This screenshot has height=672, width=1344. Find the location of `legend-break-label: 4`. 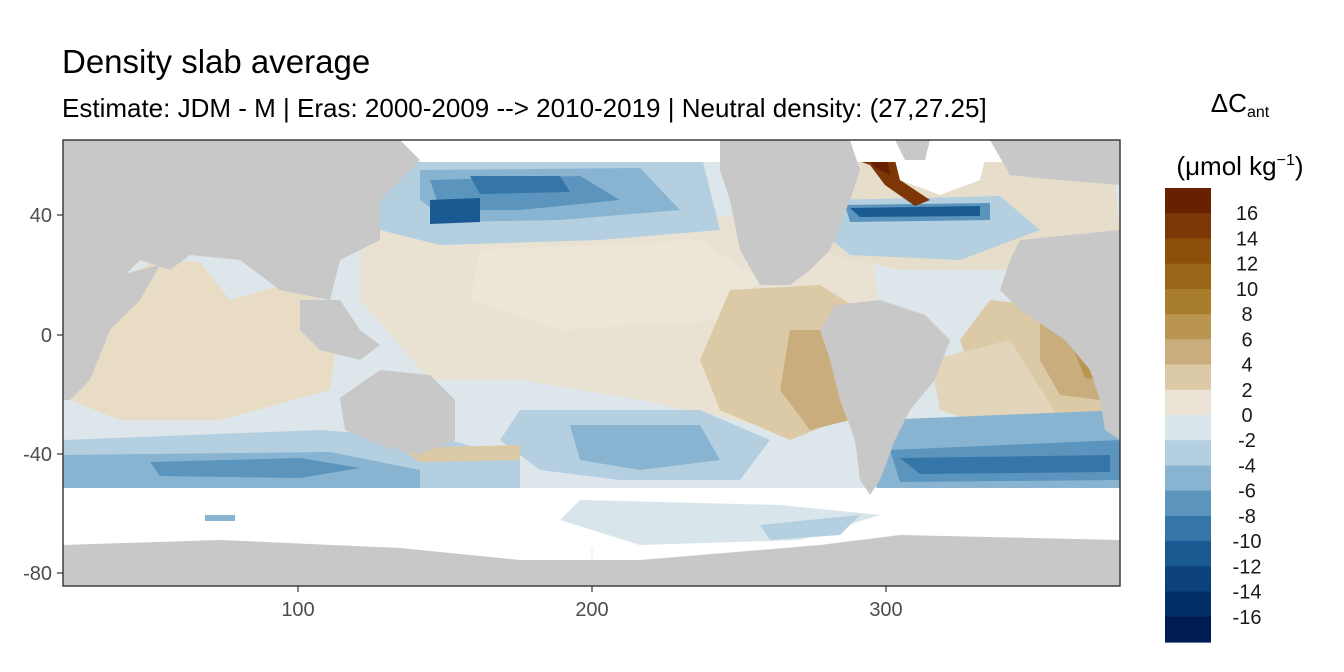

legend-break-label: 4 is located at coordinates (1246, 366).